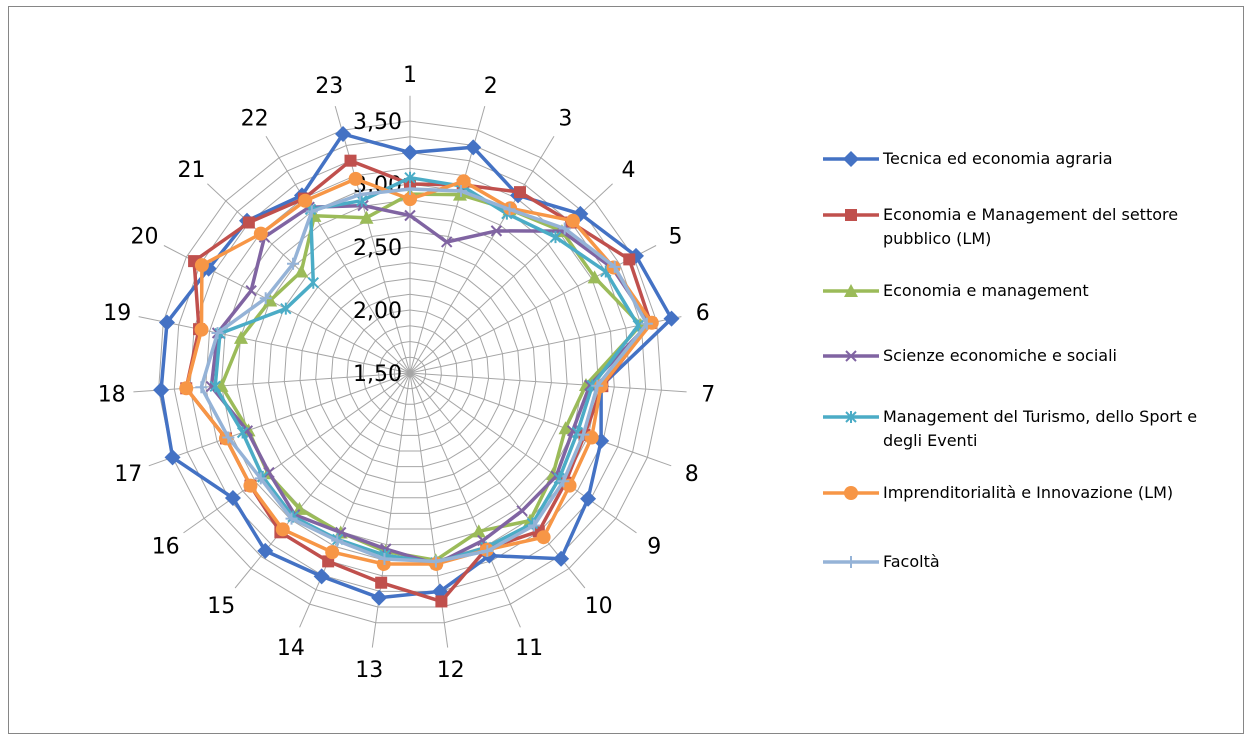 Image resolution: width=1255 pixels, height=740 pixels. I want to click on radial-tick-label: 1,50, so click(377, 374).